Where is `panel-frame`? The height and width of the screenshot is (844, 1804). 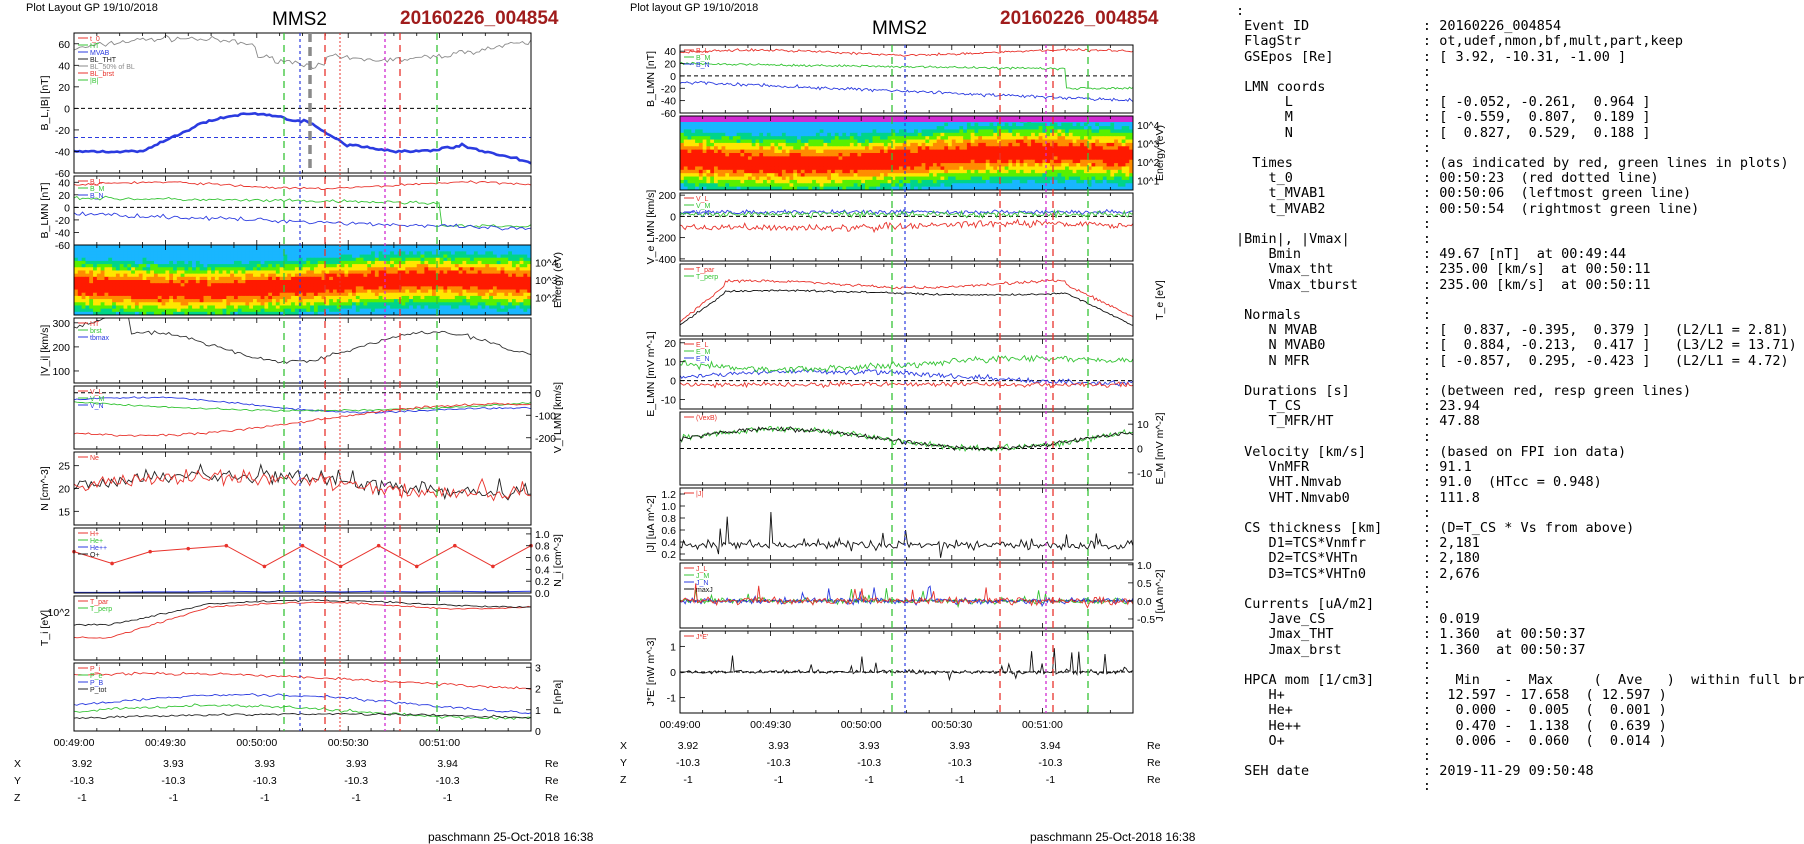
panel-frame is located at coordinates (302, 417).